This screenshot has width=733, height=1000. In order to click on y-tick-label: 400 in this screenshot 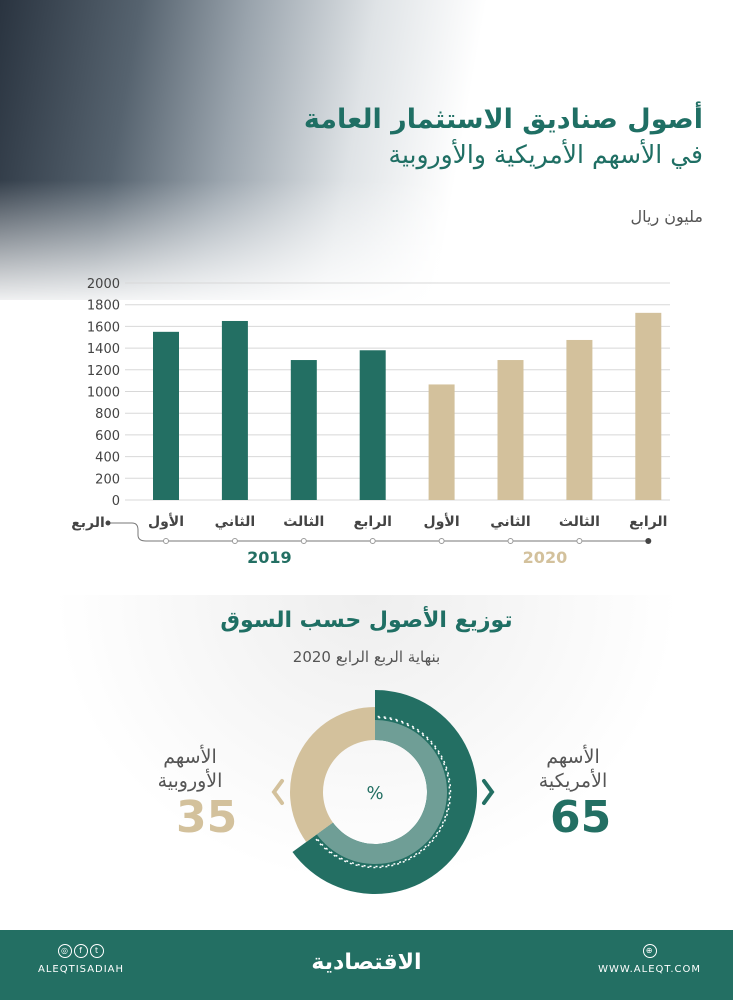, I will do `click(107, 458)`.